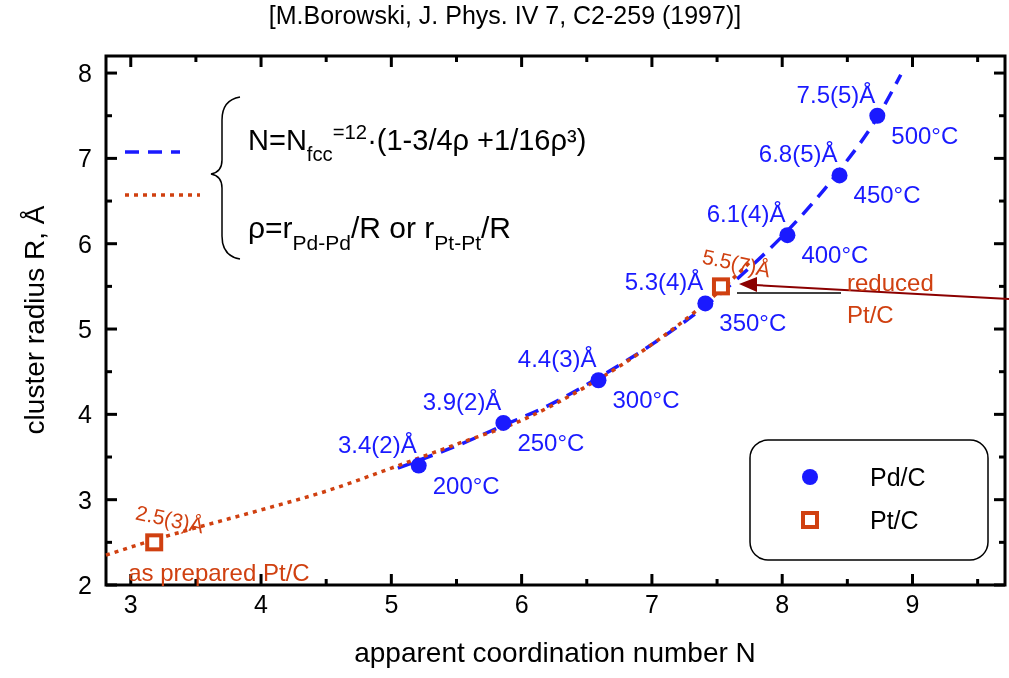  Describe the element at coordinates (746, 214) in the screenshot. I see `data-label: 6.1(4)Å` at that location.